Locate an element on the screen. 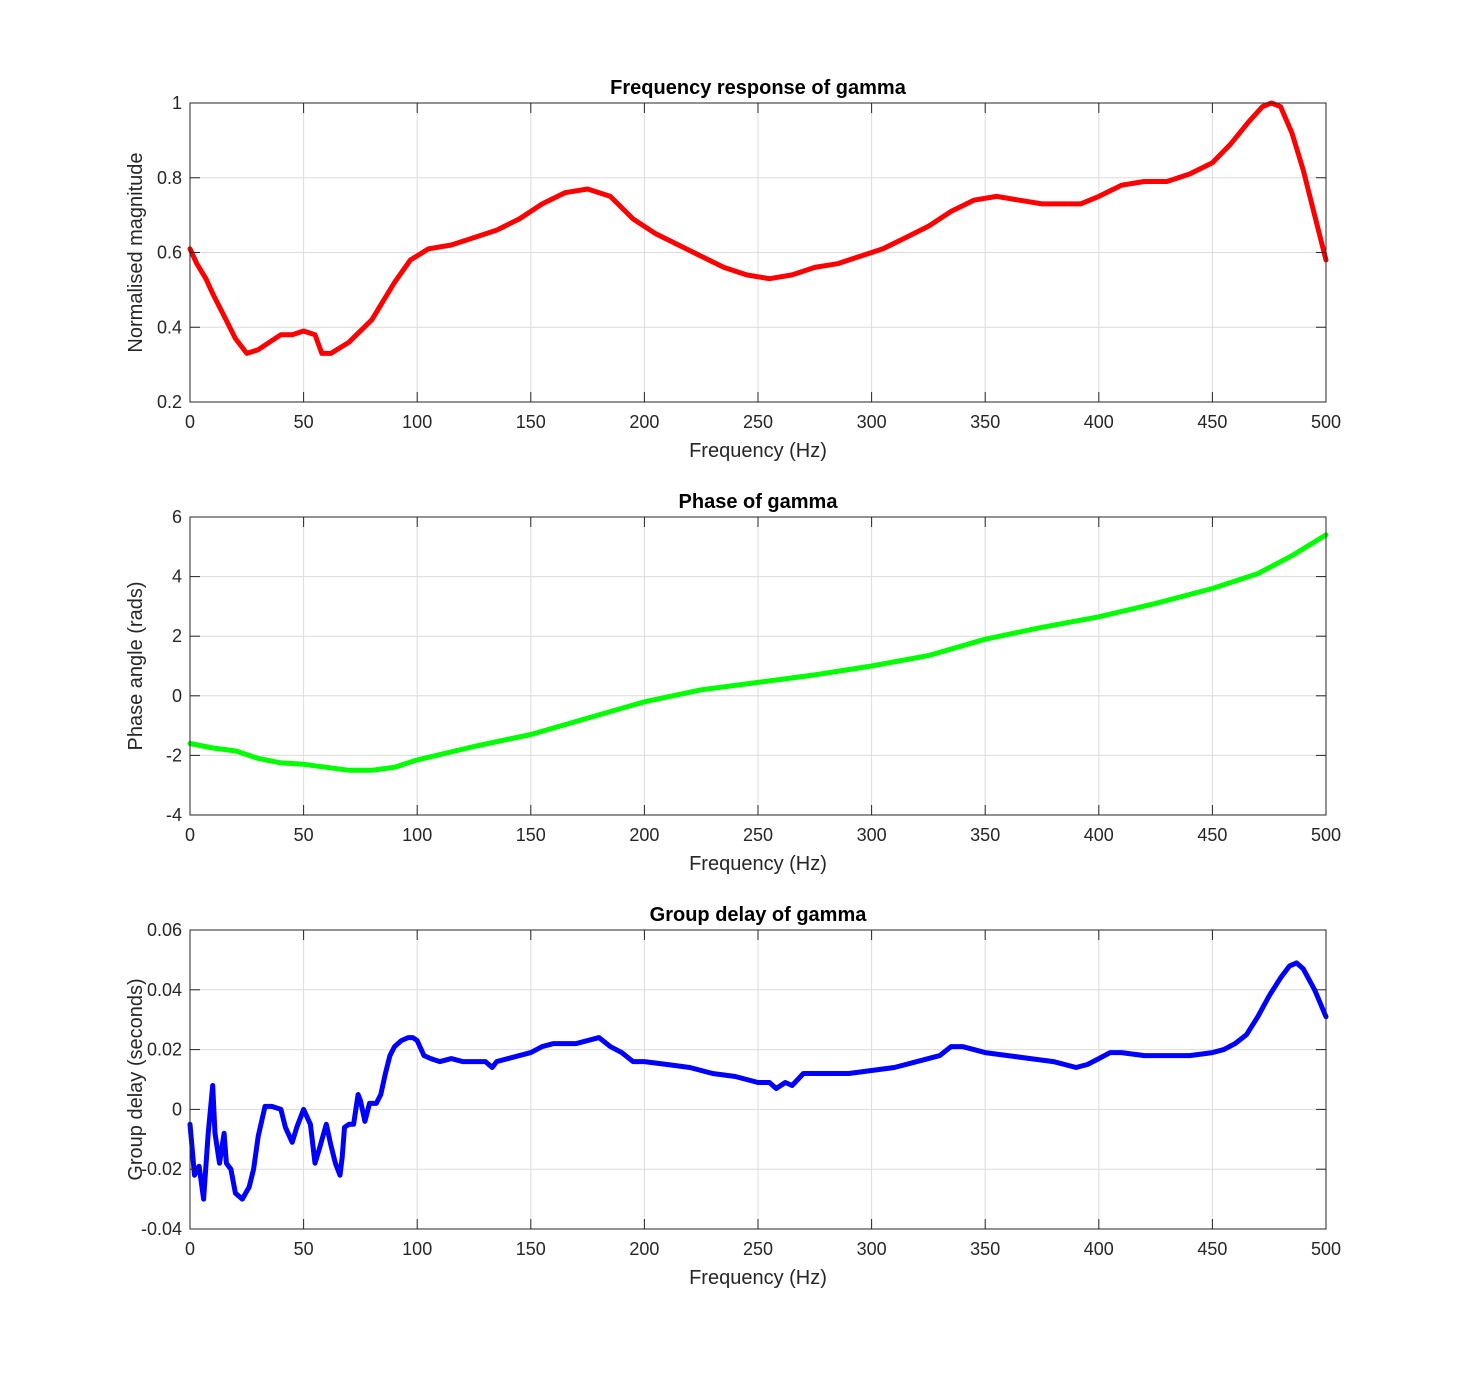  y-tick-label: 0.4 is located at coordinates (169, 327).